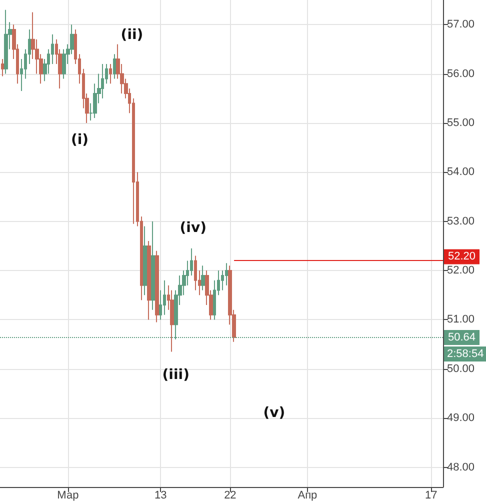  I want to click on annotation: (i), so click(79, 140).